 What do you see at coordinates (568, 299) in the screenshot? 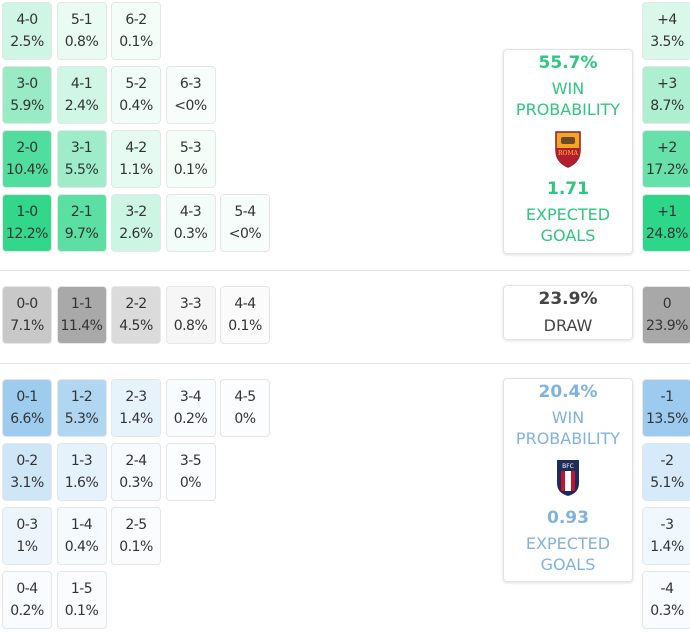
I see `draw-probability: 23.9%` at bounding box center [568, 299].